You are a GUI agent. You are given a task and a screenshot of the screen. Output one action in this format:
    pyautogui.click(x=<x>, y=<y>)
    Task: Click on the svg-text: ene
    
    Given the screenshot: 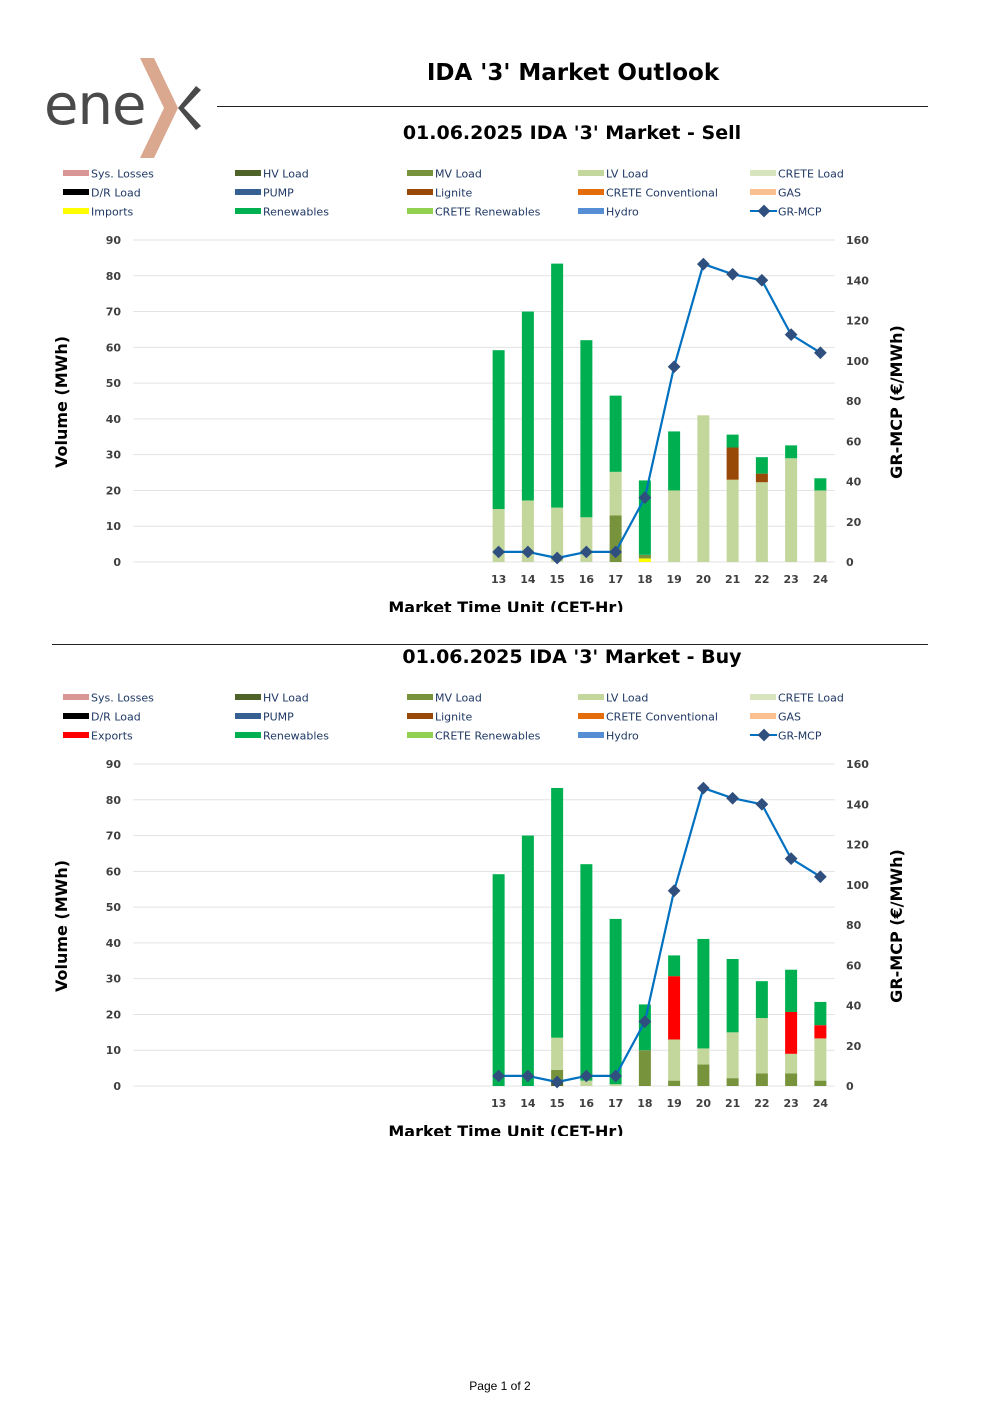 What is the action you would take?
    pyautogui.click(x=94, y=105)
    